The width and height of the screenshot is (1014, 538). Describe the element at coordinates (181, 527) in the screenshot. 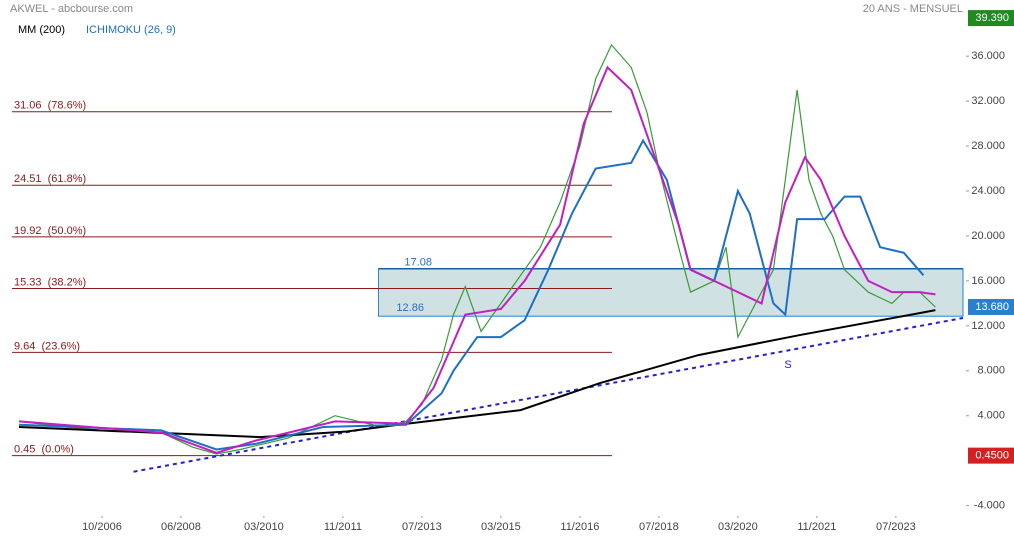

I see `x-tick-label: 06/2008` at that location.